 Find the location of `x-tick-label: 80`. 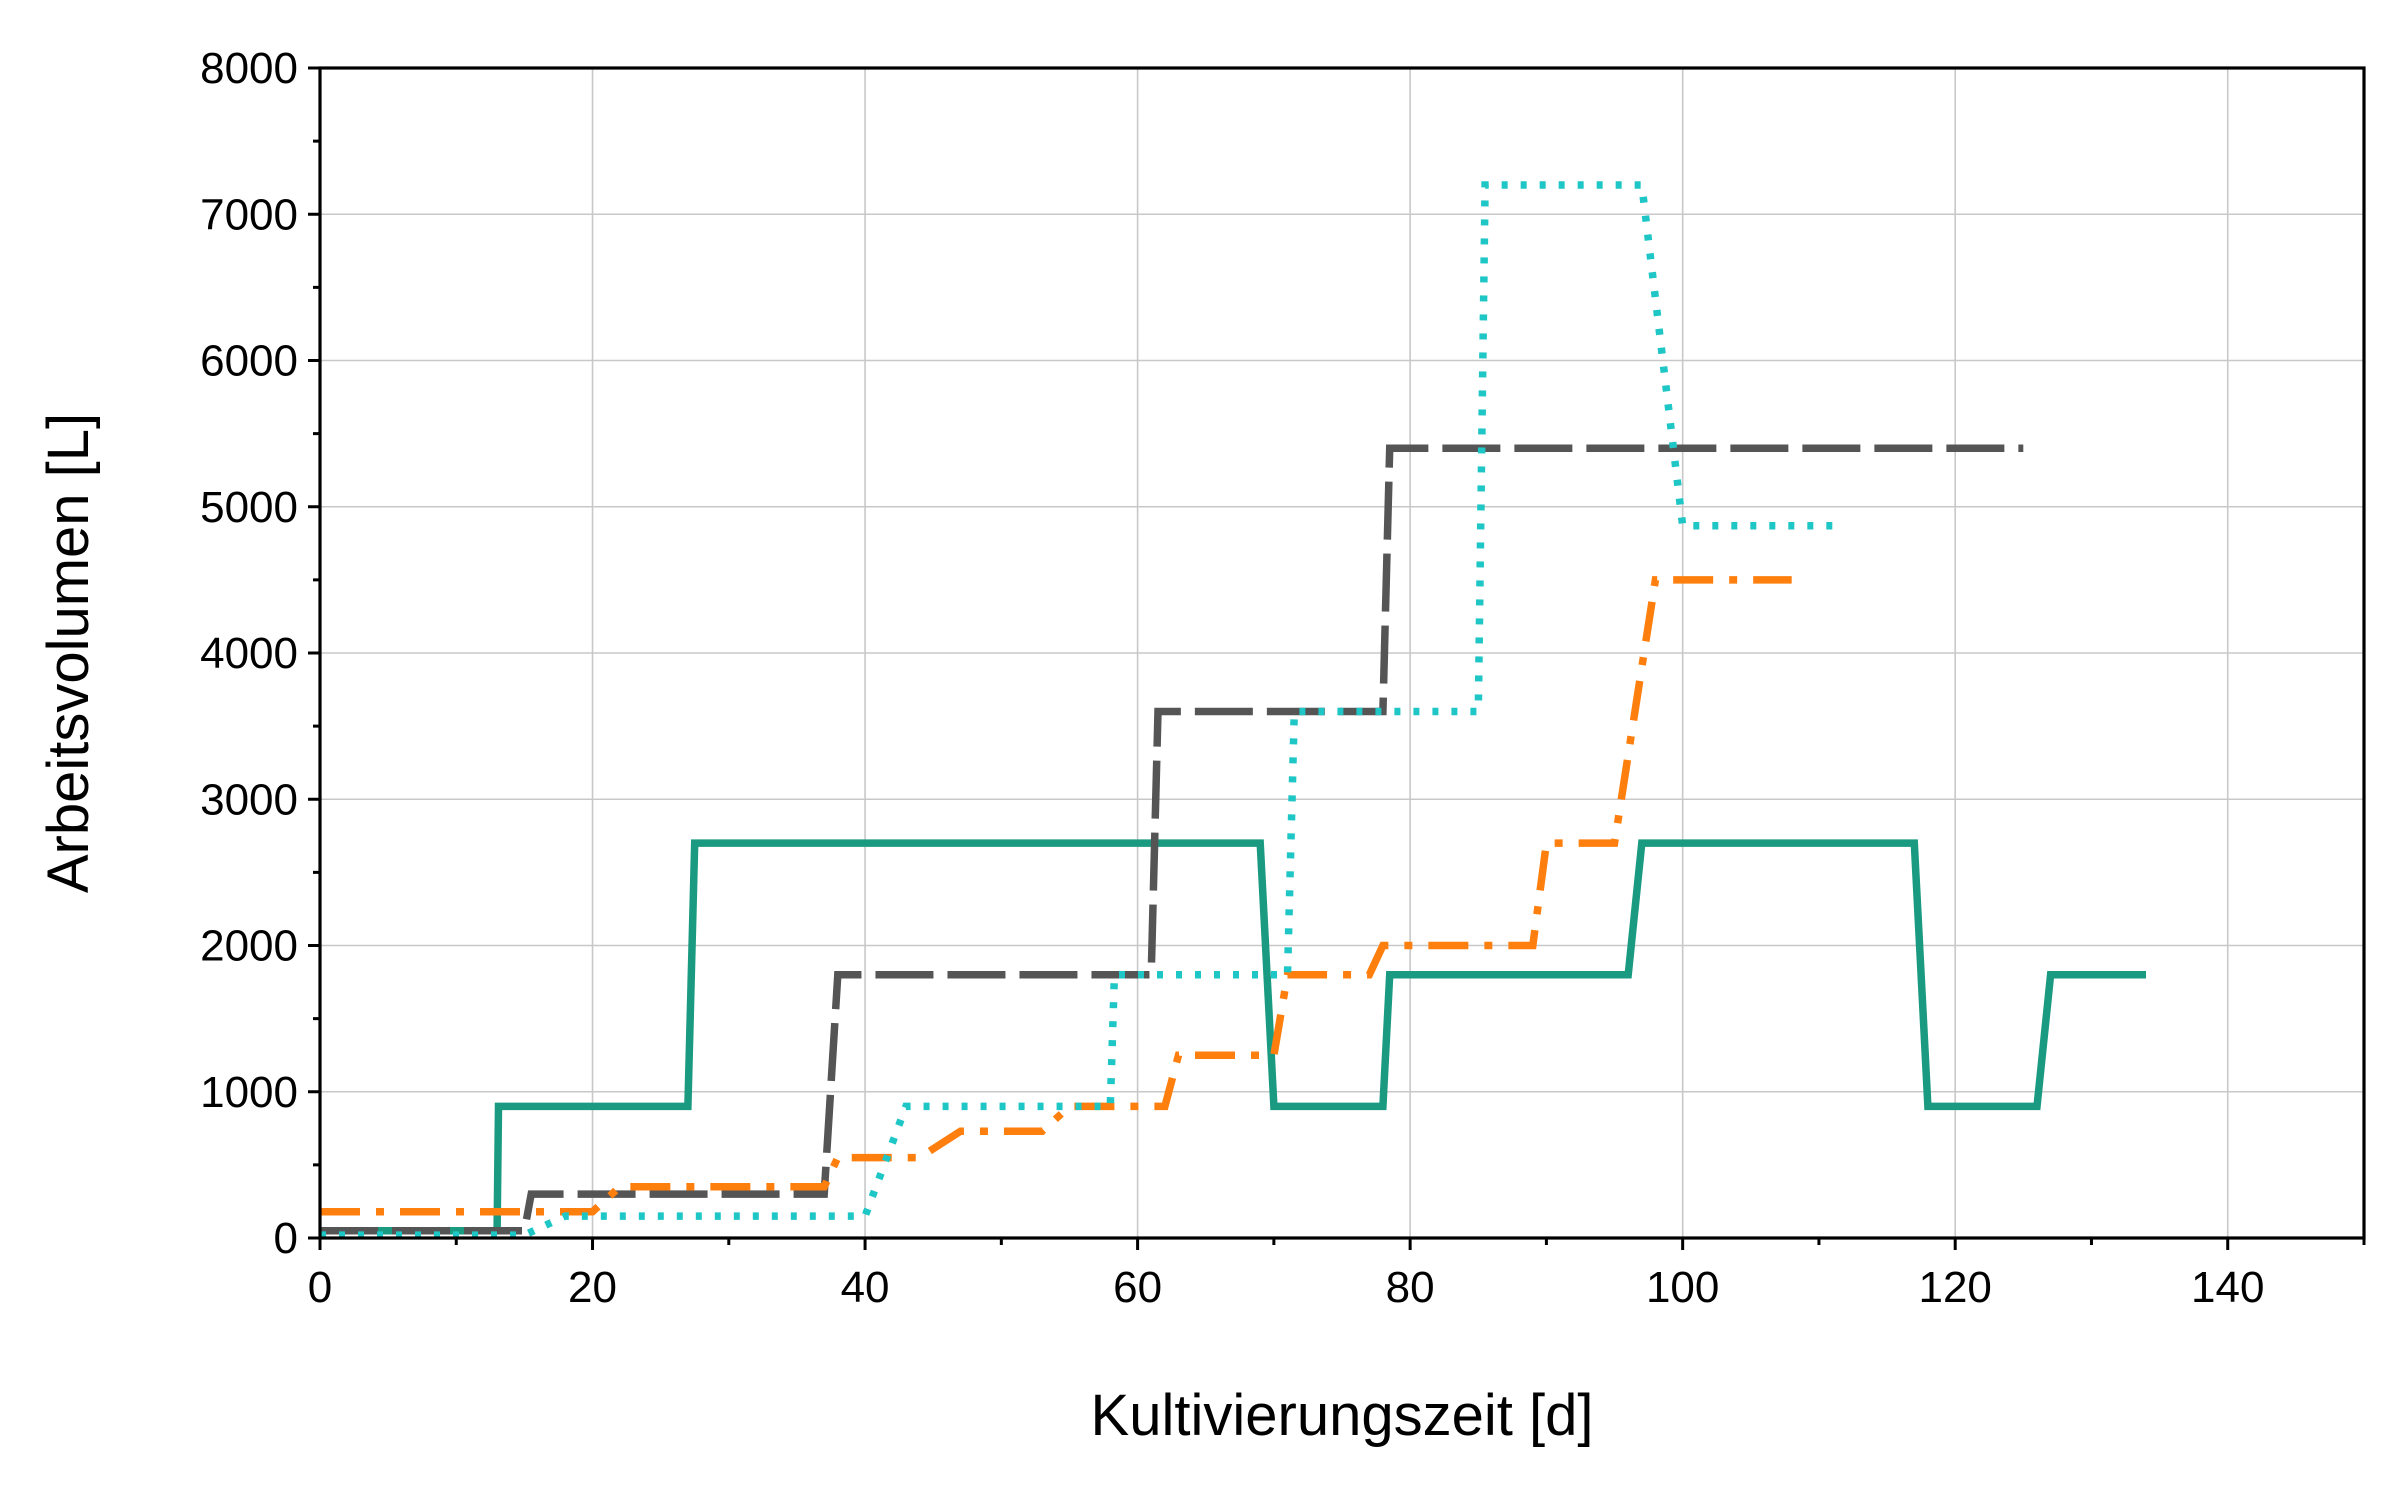

x-tick-label: 80 is located at coordinates (1410, 1287).